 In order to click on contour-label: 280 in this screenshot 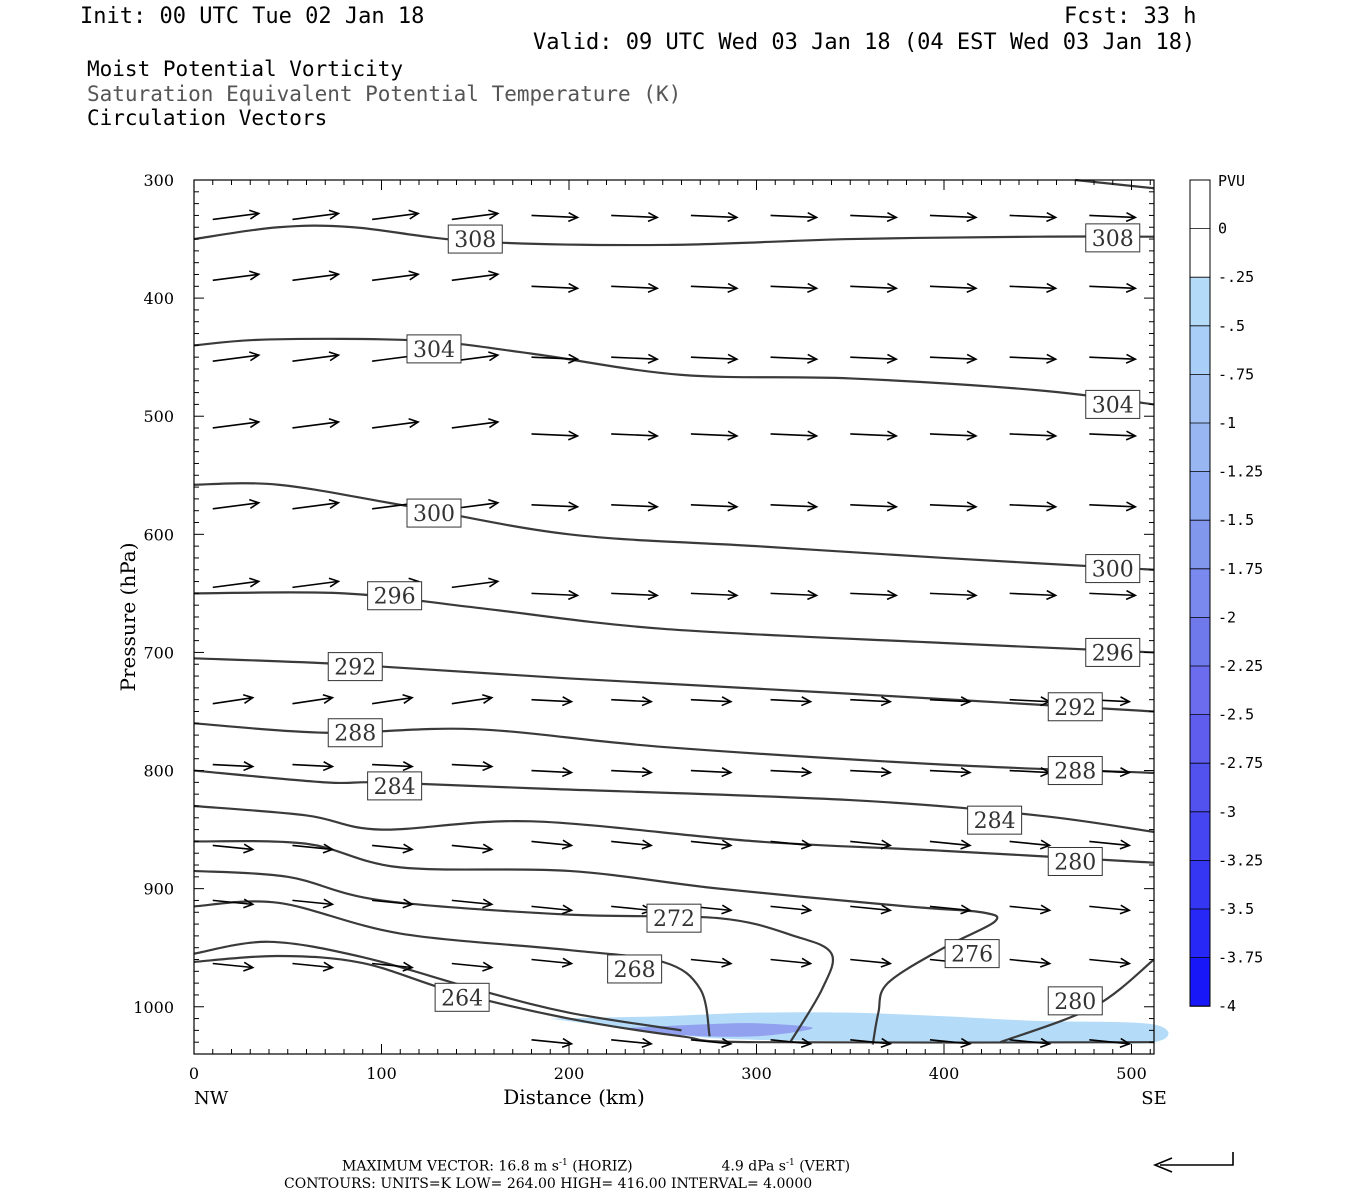, I will do `click(1075, 862)`.